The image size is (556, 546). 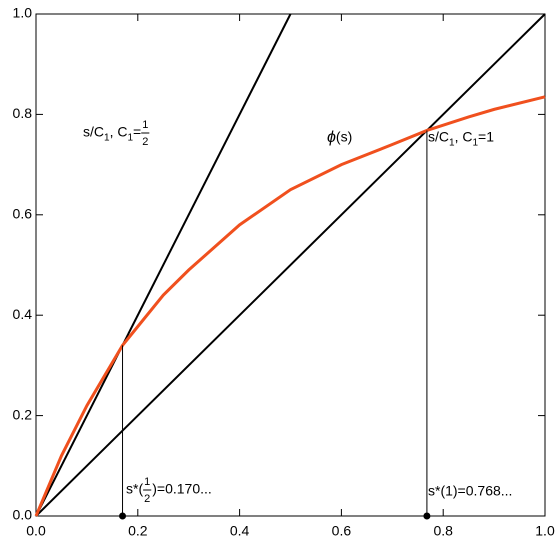 What do you see at coordinates (443, 531) in the screenshot?
I see `x-tick-label: 0.8` at bounding box center [443, 531].